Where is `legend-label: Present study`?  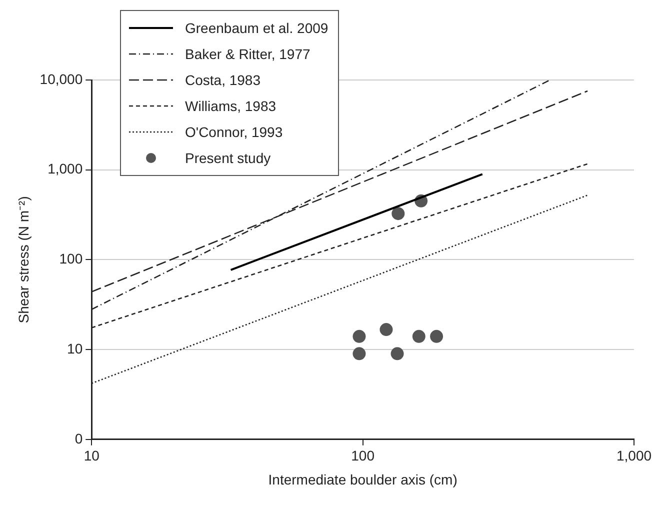
legend-label: Present study is located at coordinates (228, 158).